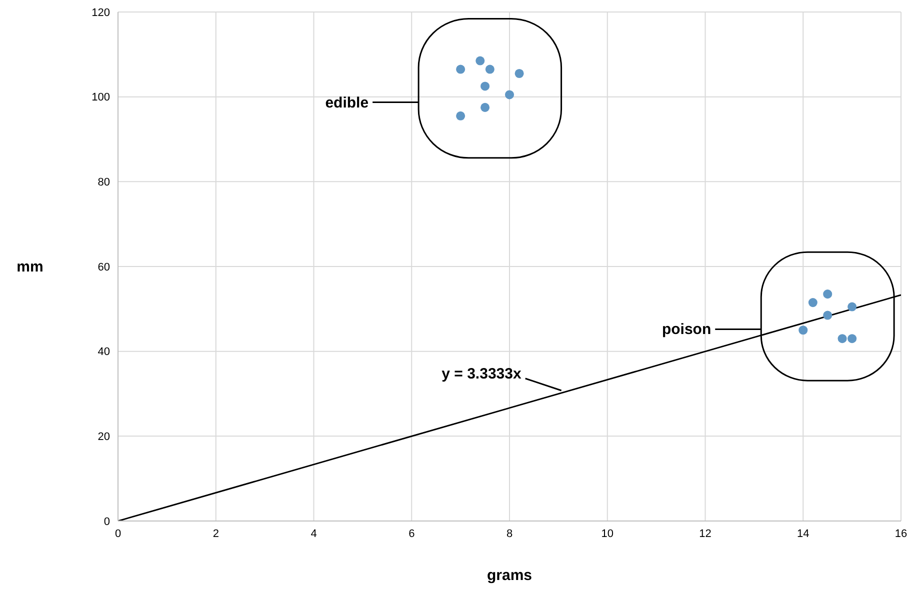 The image size is (913, 598). What do you see at coordinates (509, 575) in the screenshot?
I see `x-axis-title: grams` at bounding box center [509, 575].